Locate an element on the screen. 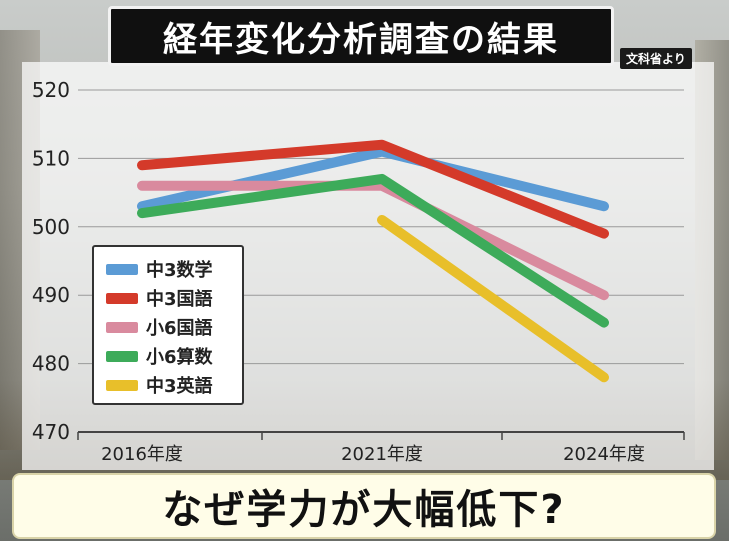  legend-label: 中3国語 is located at coordinates (179, 299).